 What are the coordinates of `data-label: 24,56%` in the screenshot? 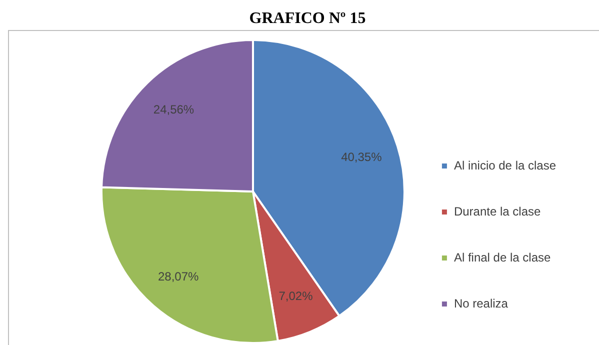 It's located at (173, 109).